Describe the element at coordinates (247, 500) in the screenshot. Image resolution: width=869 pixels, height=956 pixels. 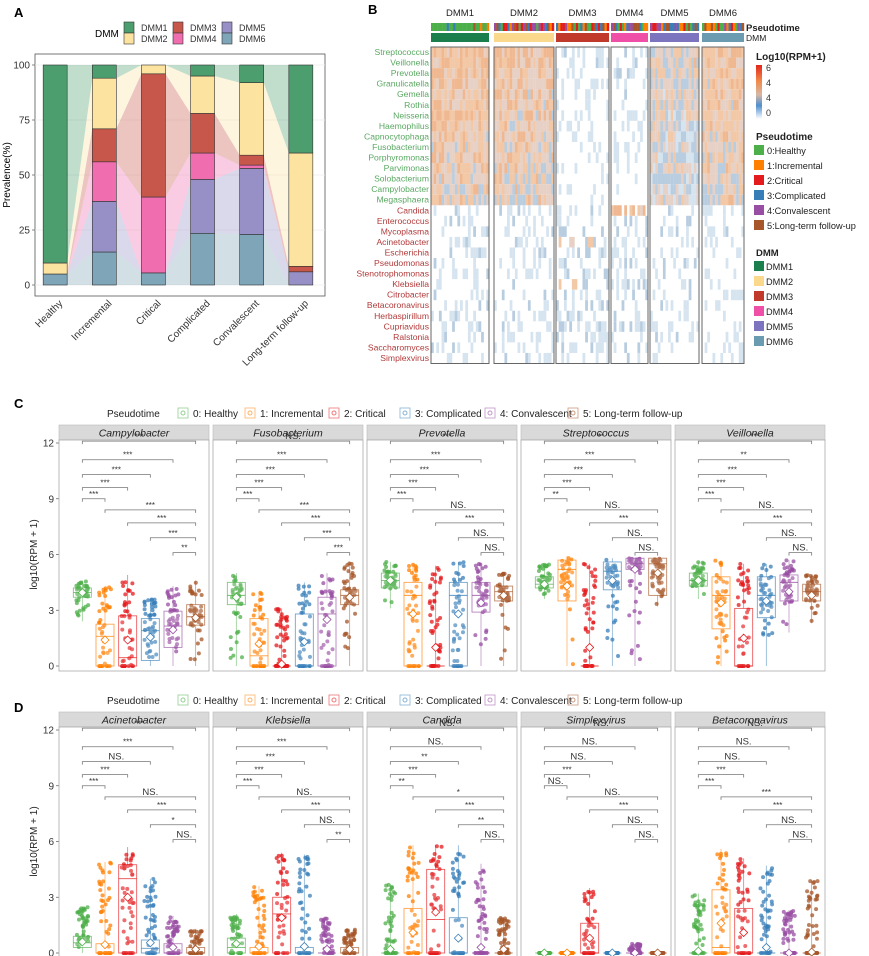
I see `panel-c-sig-bracket` at that location.